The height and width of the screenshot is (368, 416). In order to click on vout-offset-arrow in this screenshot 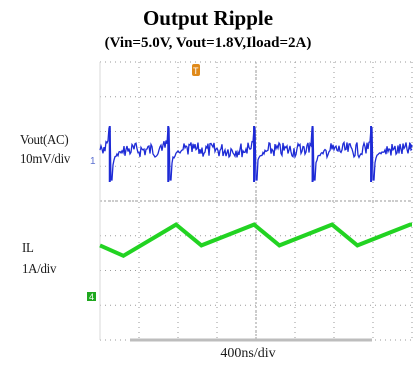, I will do `click(411, 146)`.